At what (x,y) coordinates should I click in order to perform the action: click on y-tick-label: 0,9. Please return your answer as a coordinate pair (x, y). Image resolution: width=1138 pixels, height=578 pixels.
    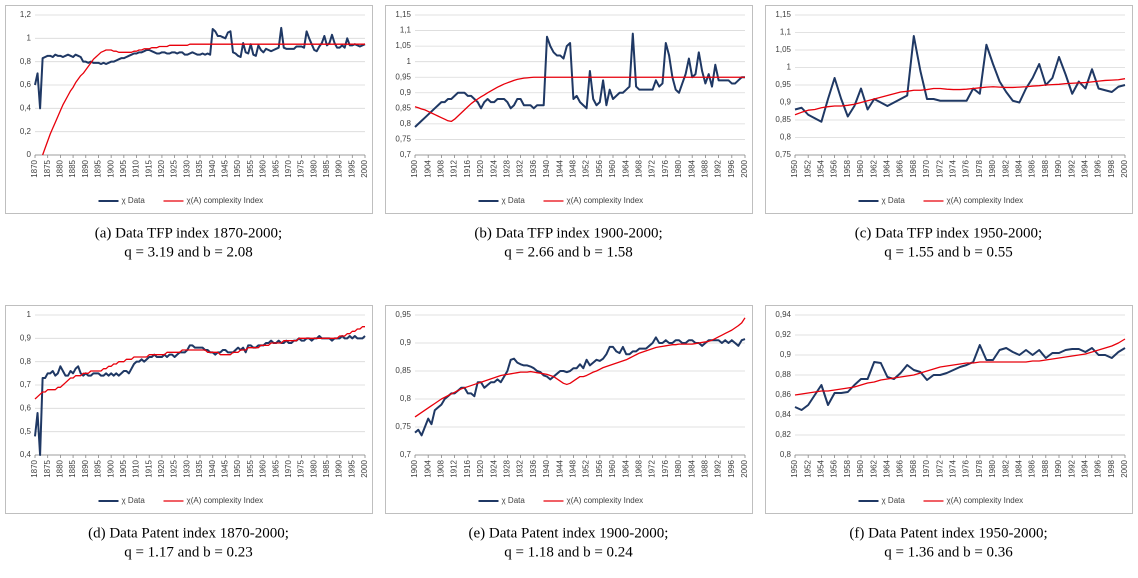
    Looking at the image, I should click on (406, 342).